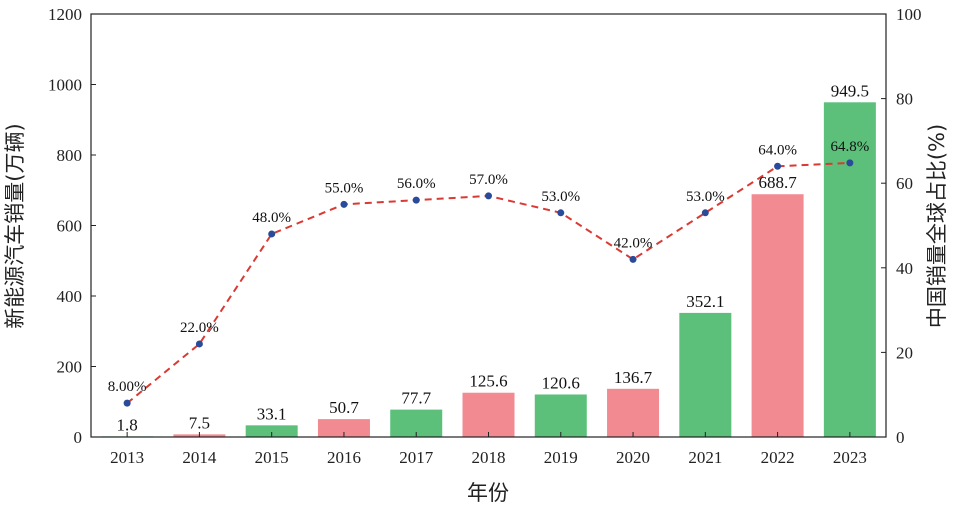 The height and width of the screenshot is (510, 957). Describe the element at coordinates (78, 437) in the screenshot. I see `y-tick-label-0: 0` at that location.